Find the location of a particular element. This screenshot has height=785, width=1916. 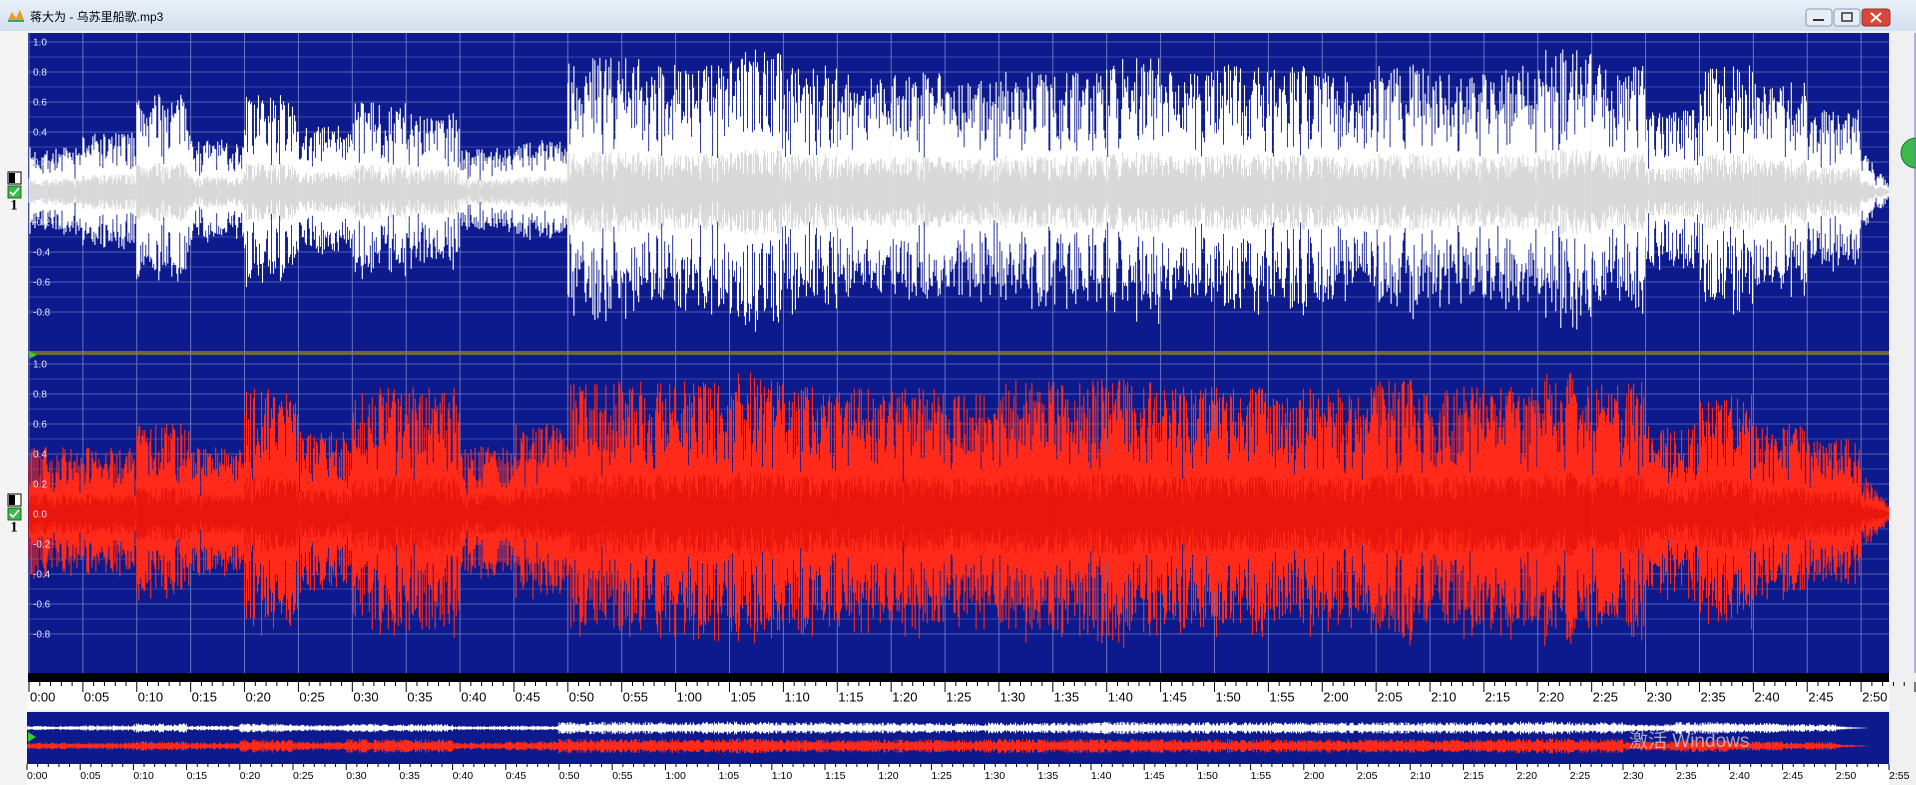

time-label: 2:25 is located at coordinates (1605, 696).